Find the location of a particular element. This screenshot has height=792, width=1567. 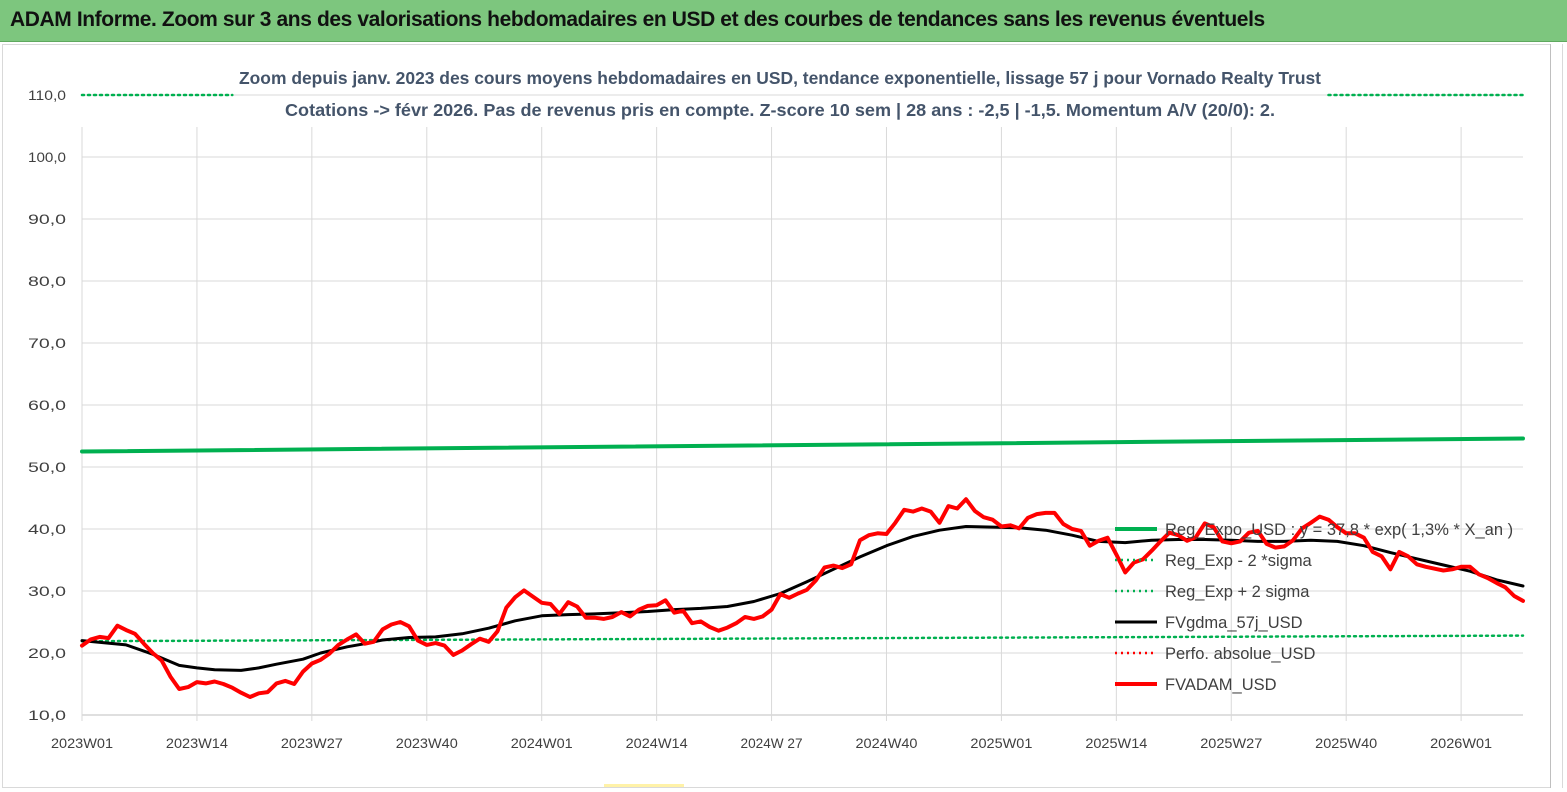

legend-label: Reg_Exp + 2 sigma is located at coordinates (1237, 592).